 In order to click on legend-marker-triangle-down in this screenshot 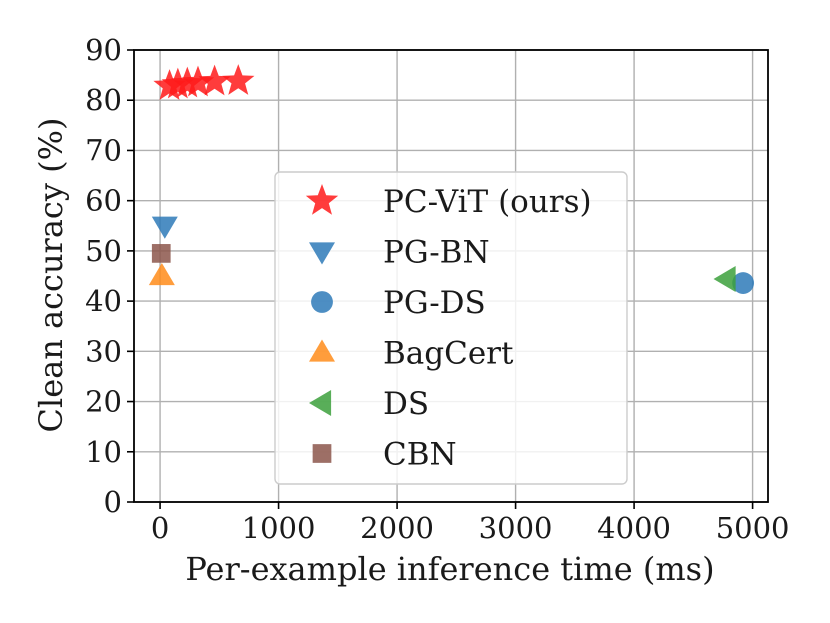, I will do `click(322, 253)`.